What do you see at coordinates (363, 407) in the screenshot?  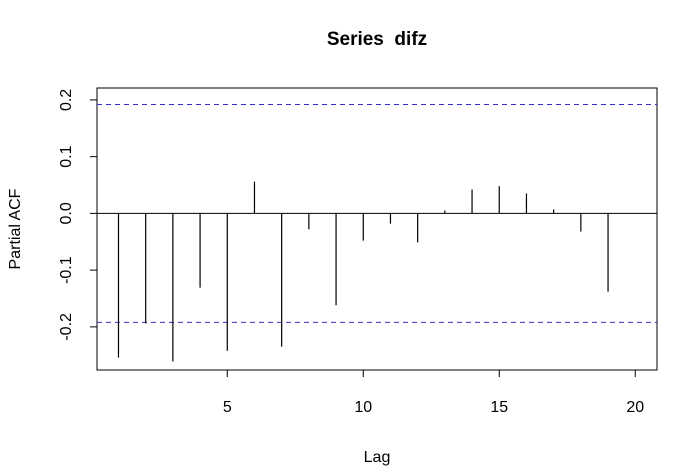 I see `x-tick-label: 10` at bounding box center [363, 407].